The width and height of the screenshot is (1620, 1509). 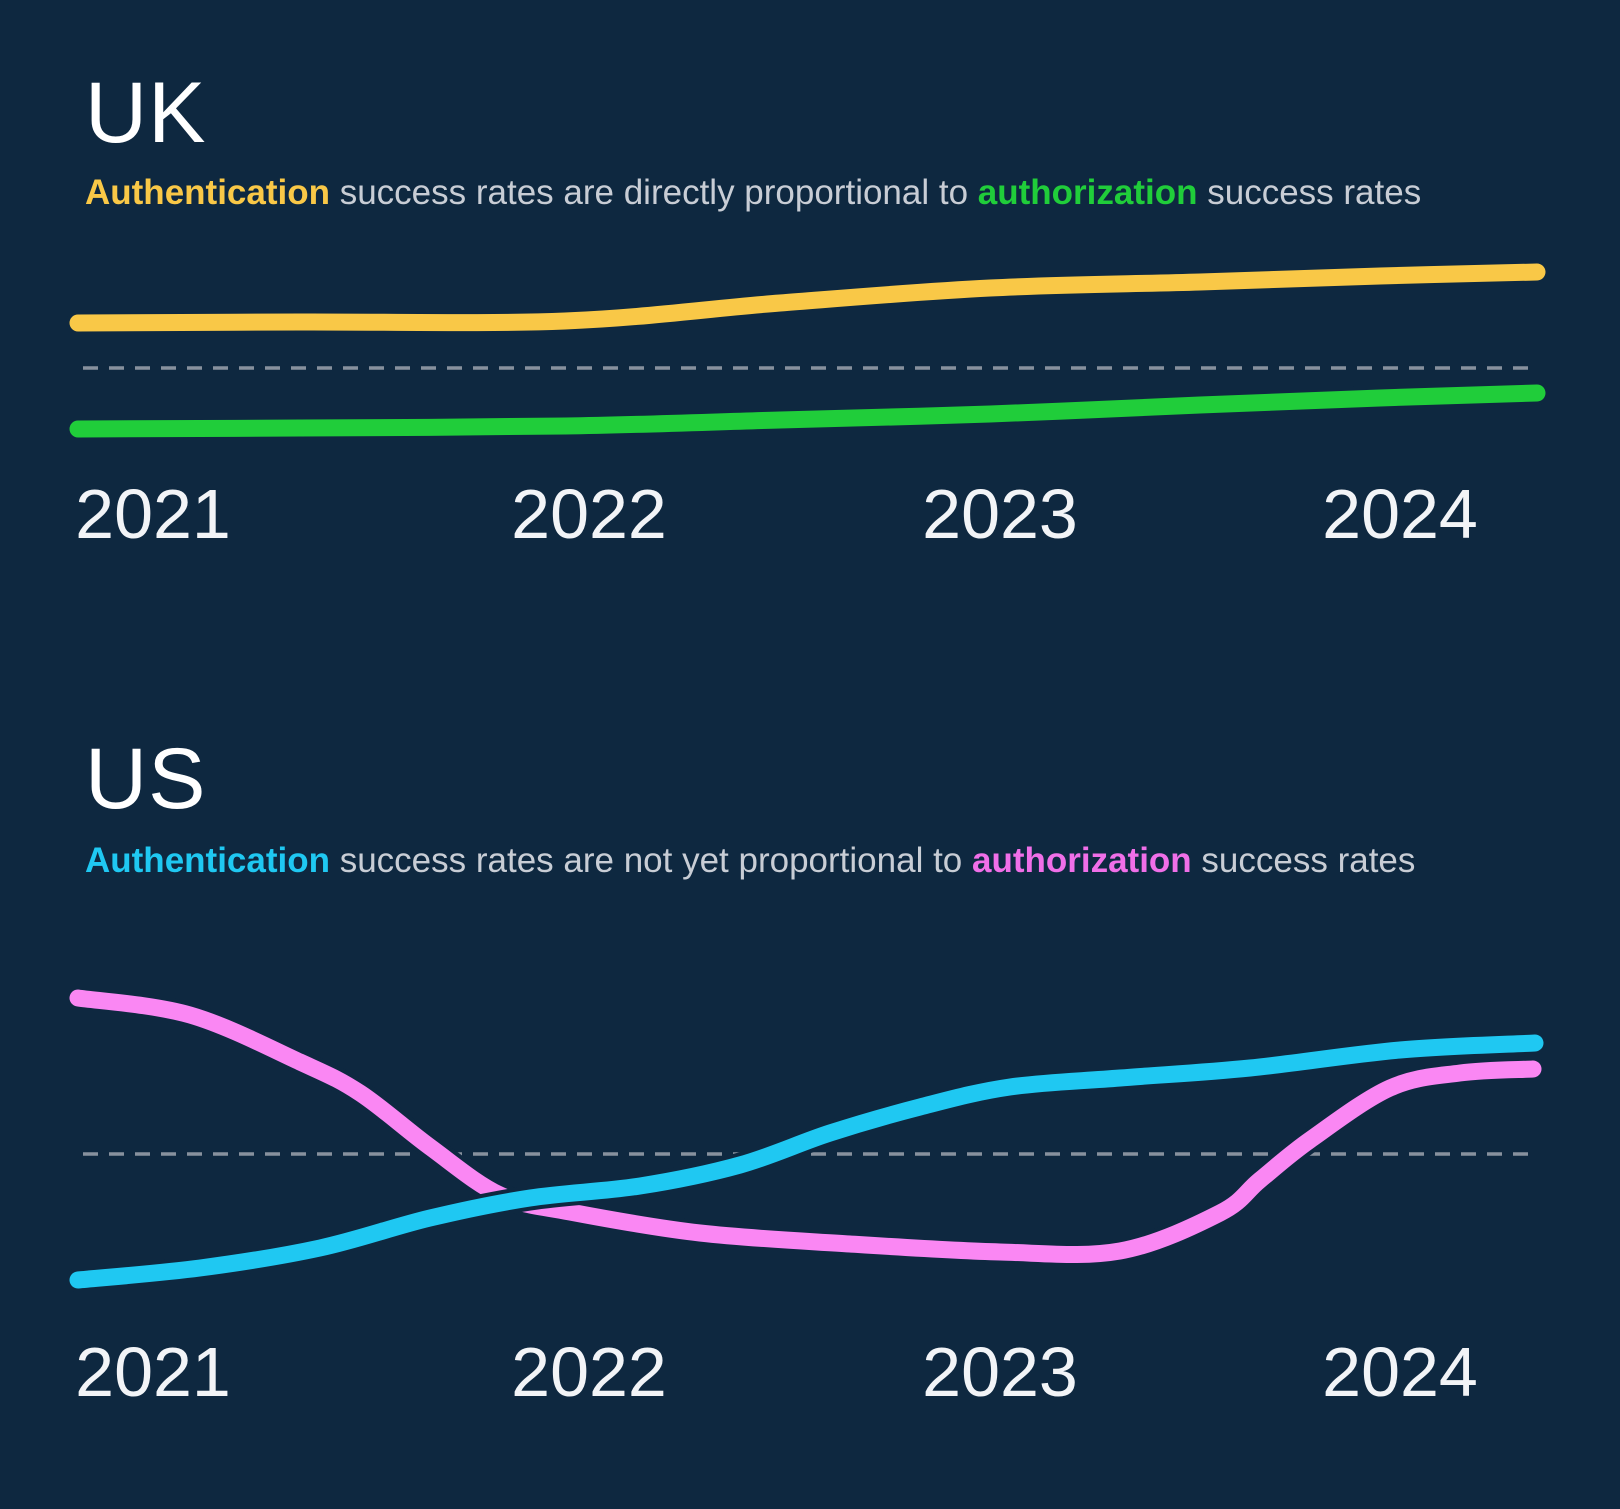 What do you see at coordinates (589, 1372) in the screenshot?
I see `us-x-tick-2022: 2022` at bounding box center [589, 1372].